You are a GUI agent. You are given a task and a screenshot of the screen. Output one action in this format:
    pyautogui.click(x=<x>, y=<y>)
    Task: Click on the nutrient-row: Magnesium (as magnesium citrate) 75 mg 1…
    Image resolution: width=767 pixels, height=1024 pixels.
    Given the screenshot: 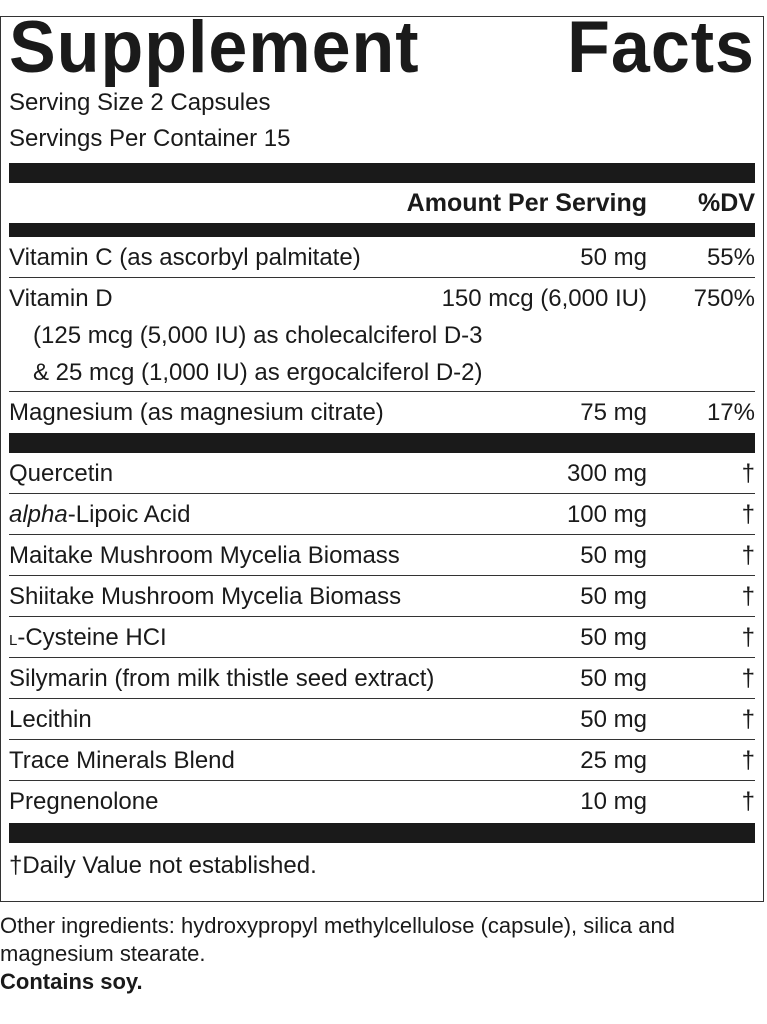 What is the action you would take?
    pyautogui.click(x=382, y=412)
    